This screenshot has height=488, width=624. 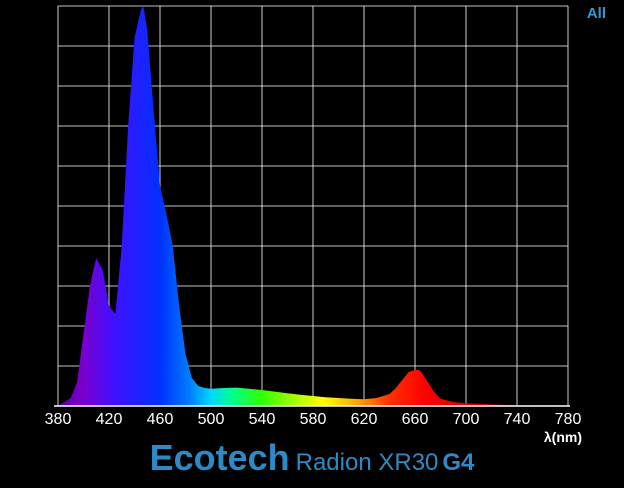 What do you see at coordinates (219, 457) in the screenshot?
I see `brand-name: Ecotech` at bounding box center [219, 457].